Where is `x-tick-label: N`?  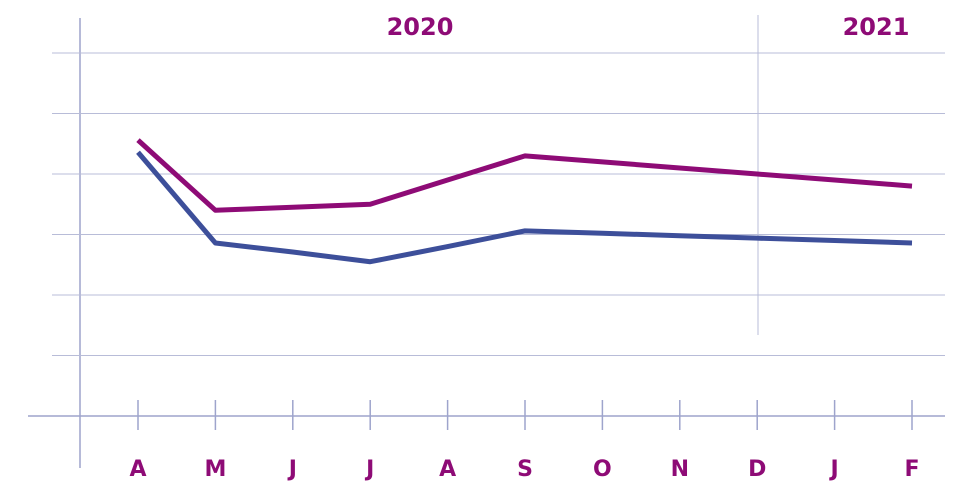
x-tick-label: N is located at coordinates (680, 469).